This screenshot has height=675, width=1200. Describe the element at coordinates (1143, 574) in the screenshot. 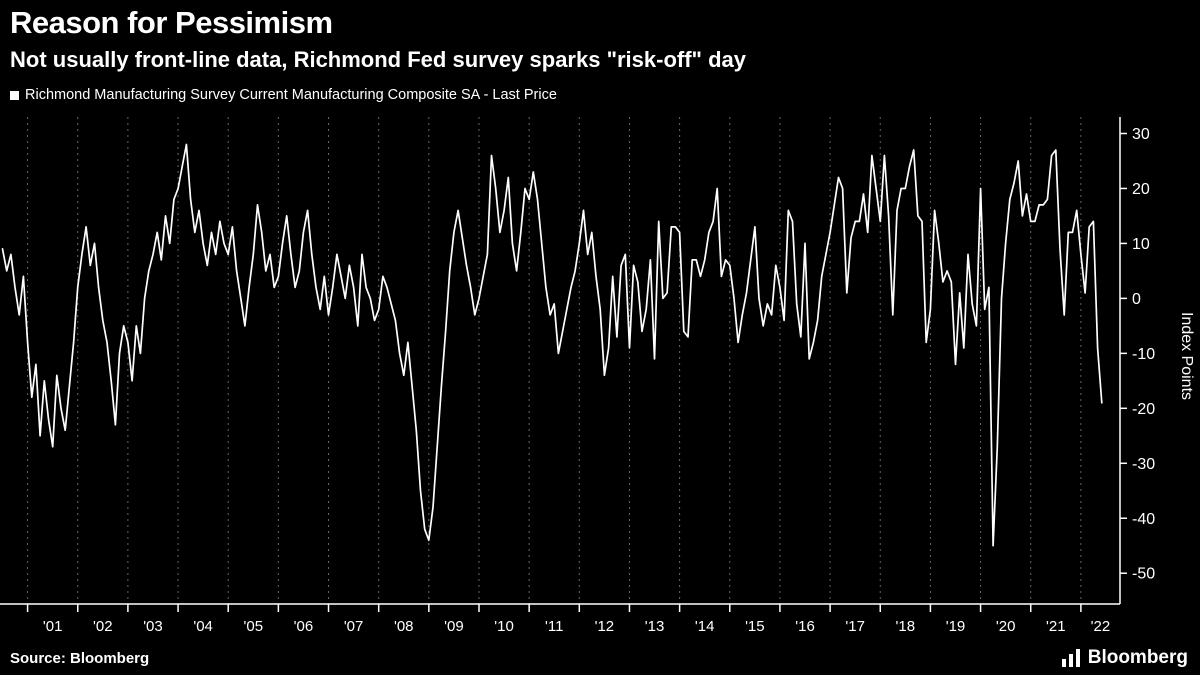

I see `svg-text: -50` at that location.